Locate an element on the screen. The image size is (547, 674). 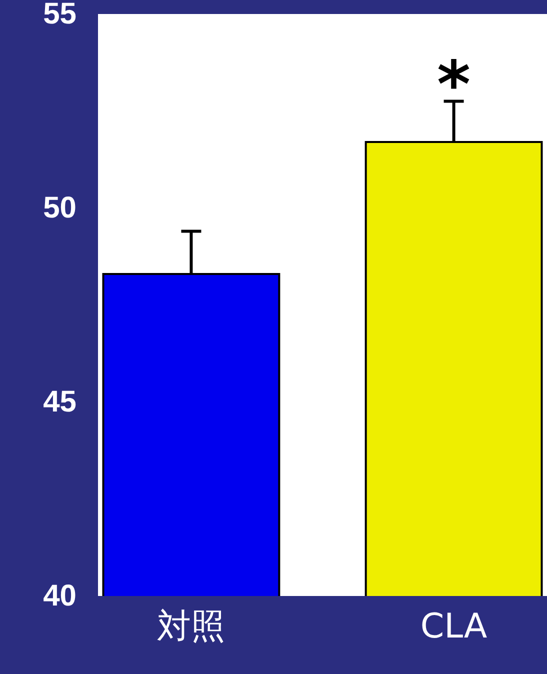
y-tick-label: 55 is located at coordinates (59, 15).